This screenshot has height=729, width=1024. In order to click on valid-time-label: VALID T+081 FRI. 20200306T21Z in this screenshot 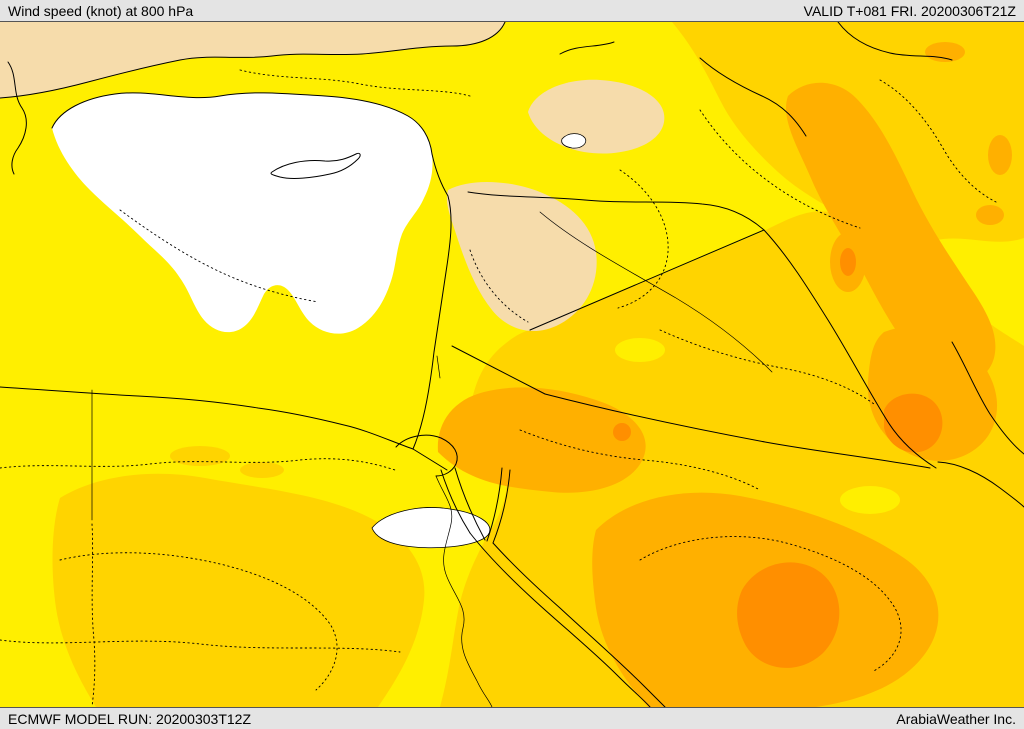, I will do `click(909, 10)`.